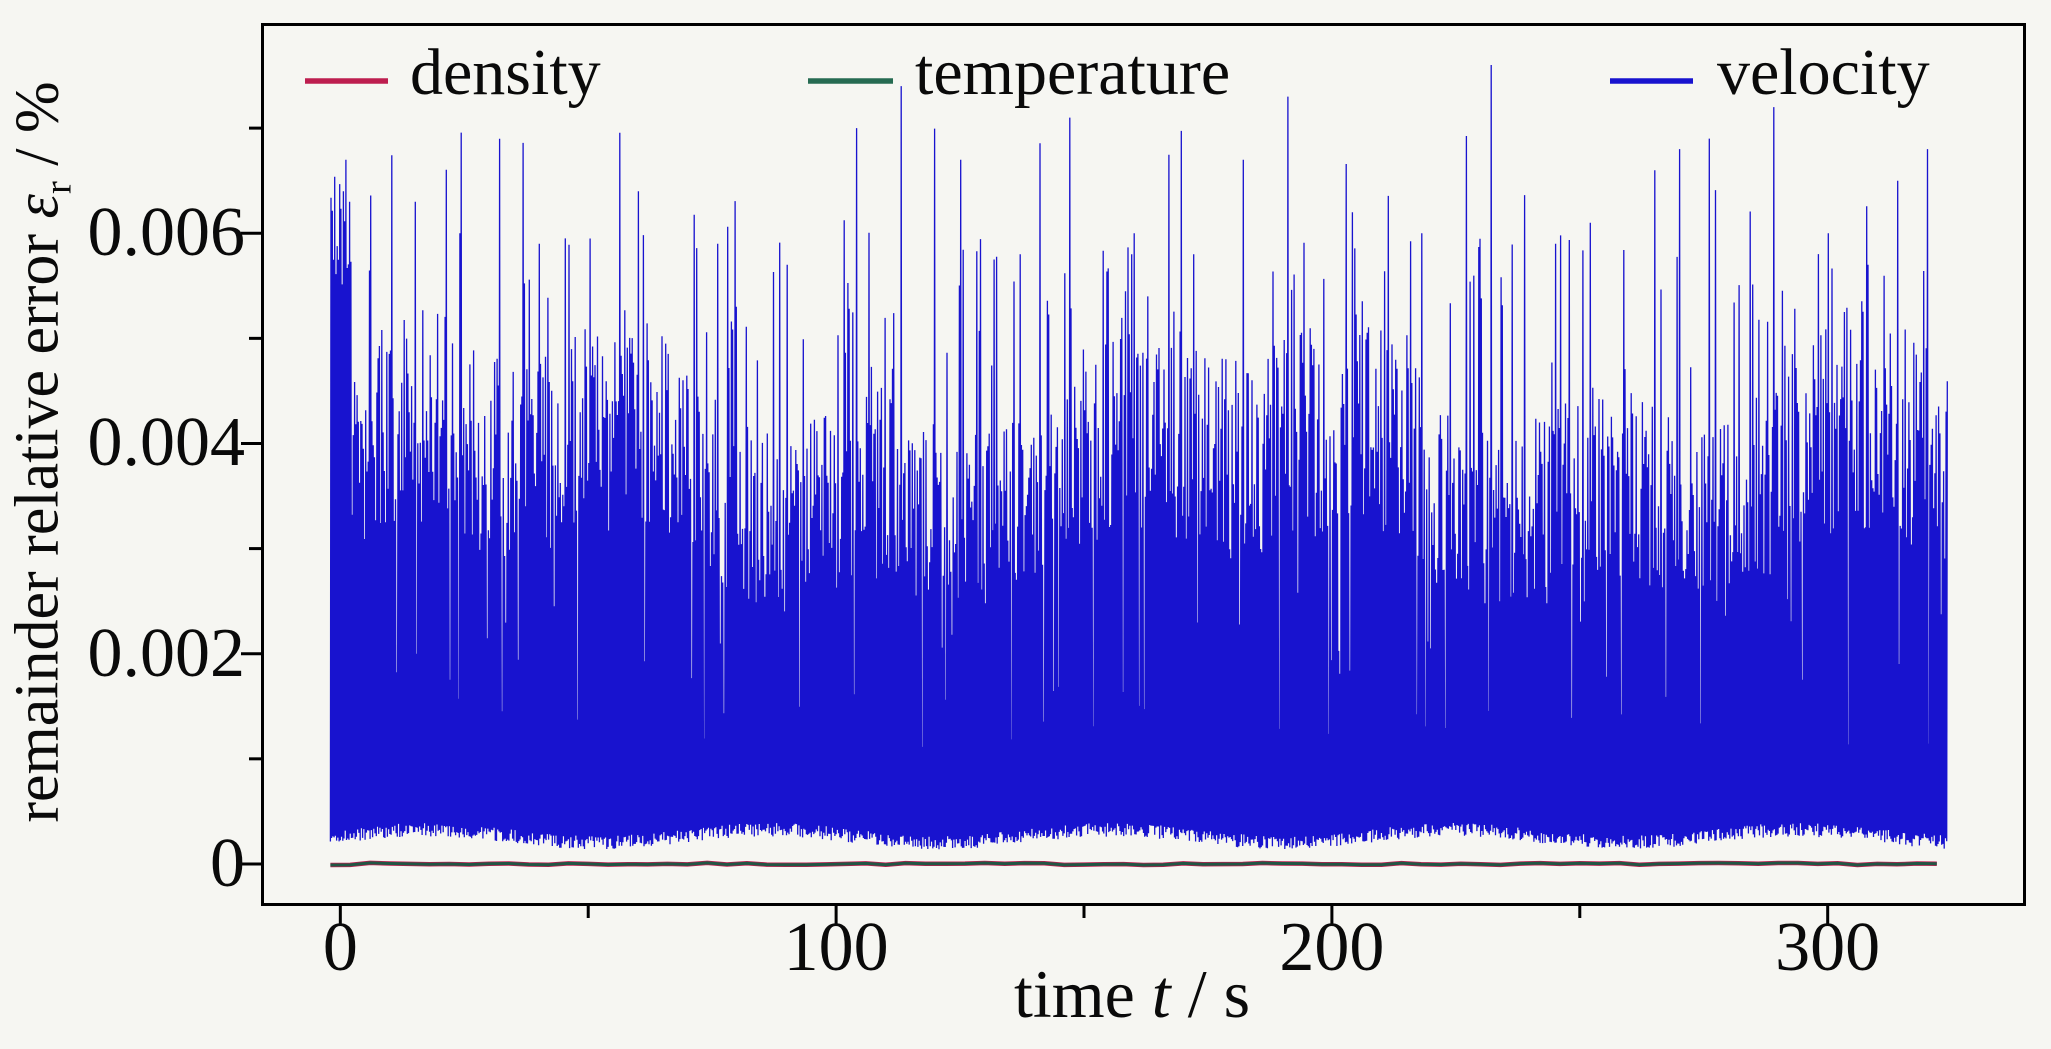 Image resolution: width=2051 pixels, height=1049 pixels. I want to click on x-axis-label-prefix: time, so click(1082, 994).